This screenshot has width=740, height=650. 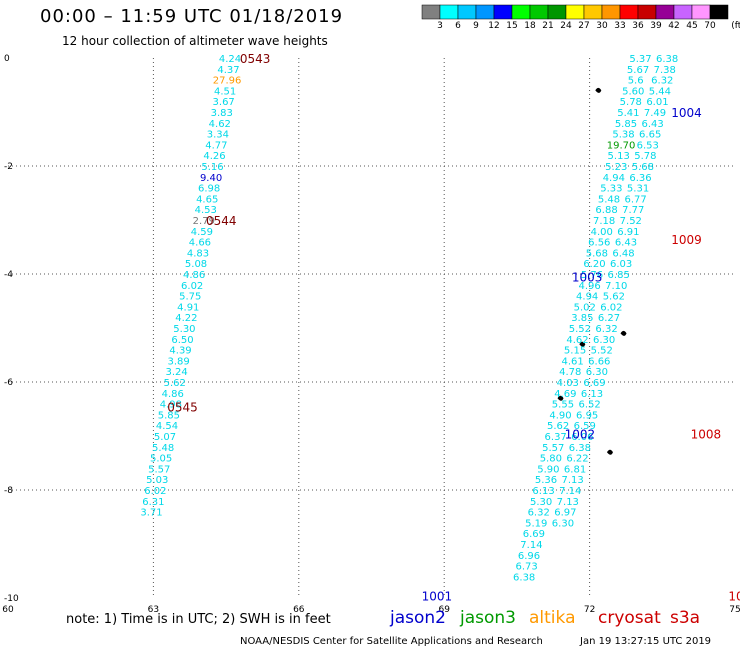 What do you see at coordinates (667, 59) in the screenshot?
I see `wave-height-label: 6.38` at bounding box center [667, 59].